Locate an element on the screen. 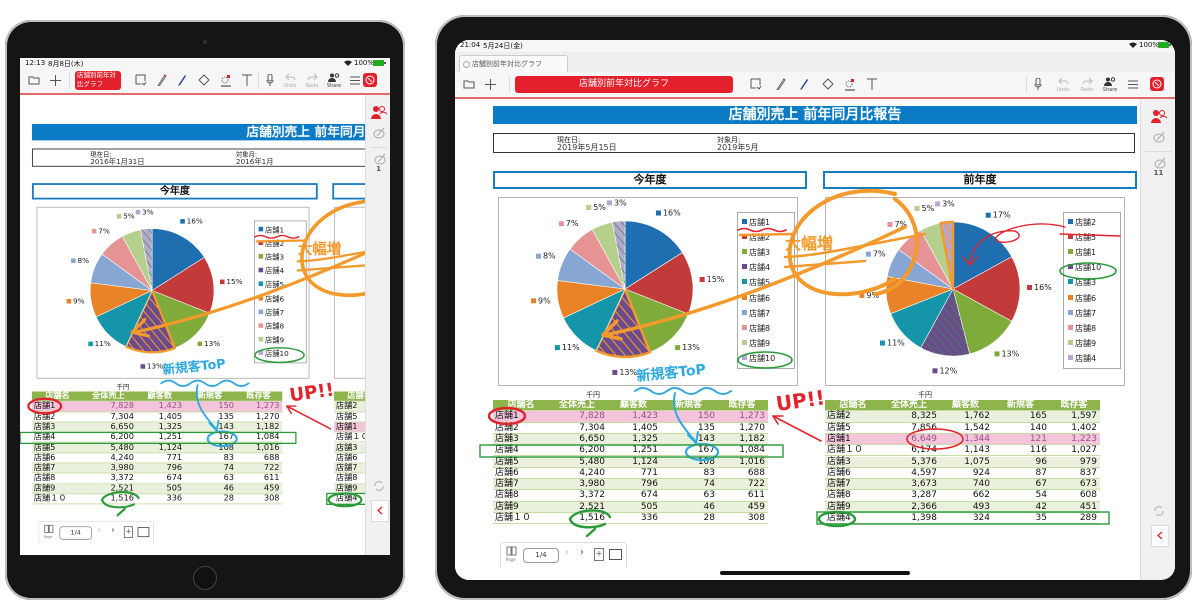  table-row: 店舗4 6,200 1,251 167 1,084 is located at coordinates (157, 437).